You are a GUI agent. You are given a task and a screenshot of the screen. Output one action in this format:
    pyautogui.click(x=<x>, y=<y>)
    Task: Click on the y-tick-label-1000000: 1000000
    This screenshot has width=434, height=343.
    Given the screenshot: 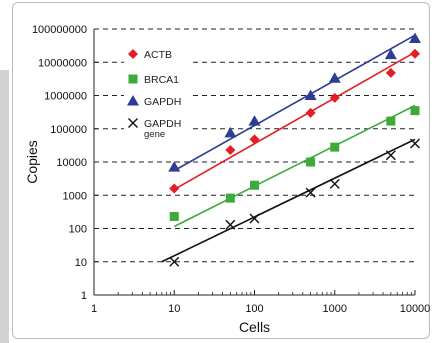 What is the action you would take?
    pyautogui.click(x=65, y=97)
    